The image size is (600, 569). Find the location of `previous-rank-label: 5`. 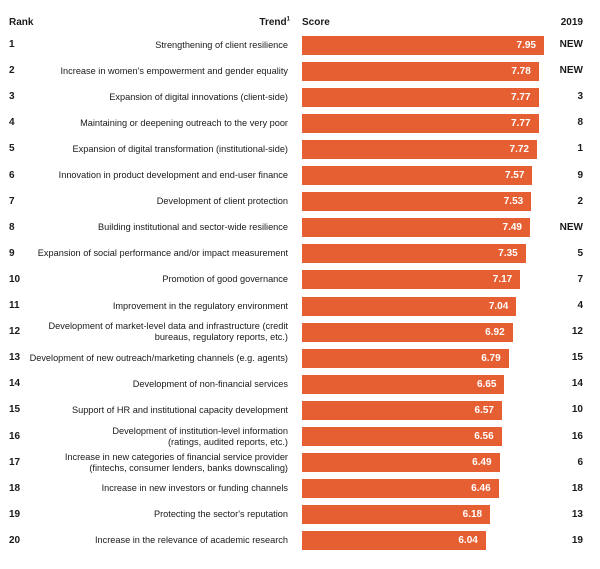

previous-rank-label: 5 is located at coordinates (580, 253).